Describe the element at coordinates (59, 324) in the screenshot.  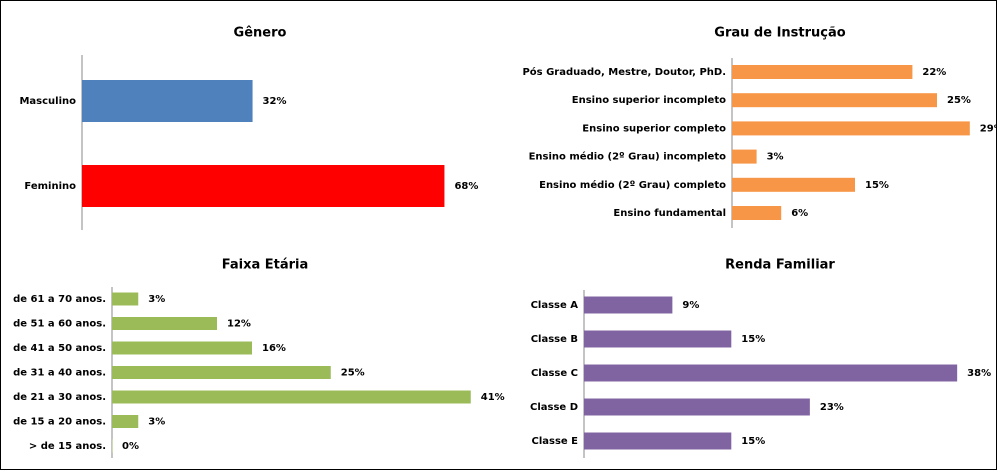
I see `category-label: de 51 a 60 anos.` at that location.